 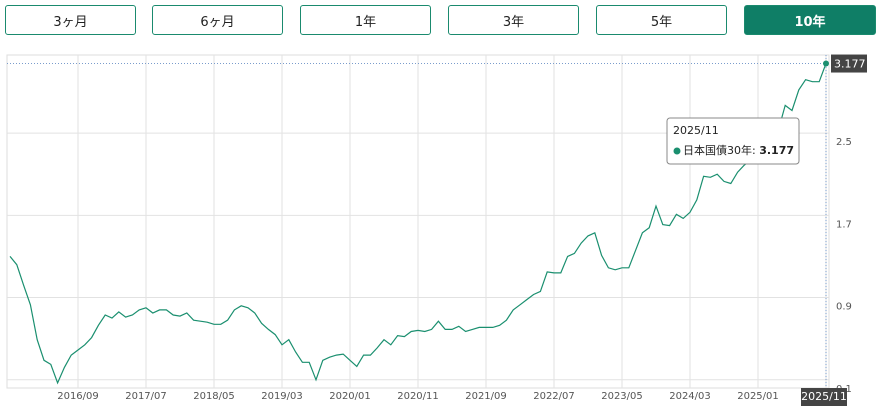 I want to click on tooltip-value: 日本国債30年: 3.177, so click(x=738, y=150).